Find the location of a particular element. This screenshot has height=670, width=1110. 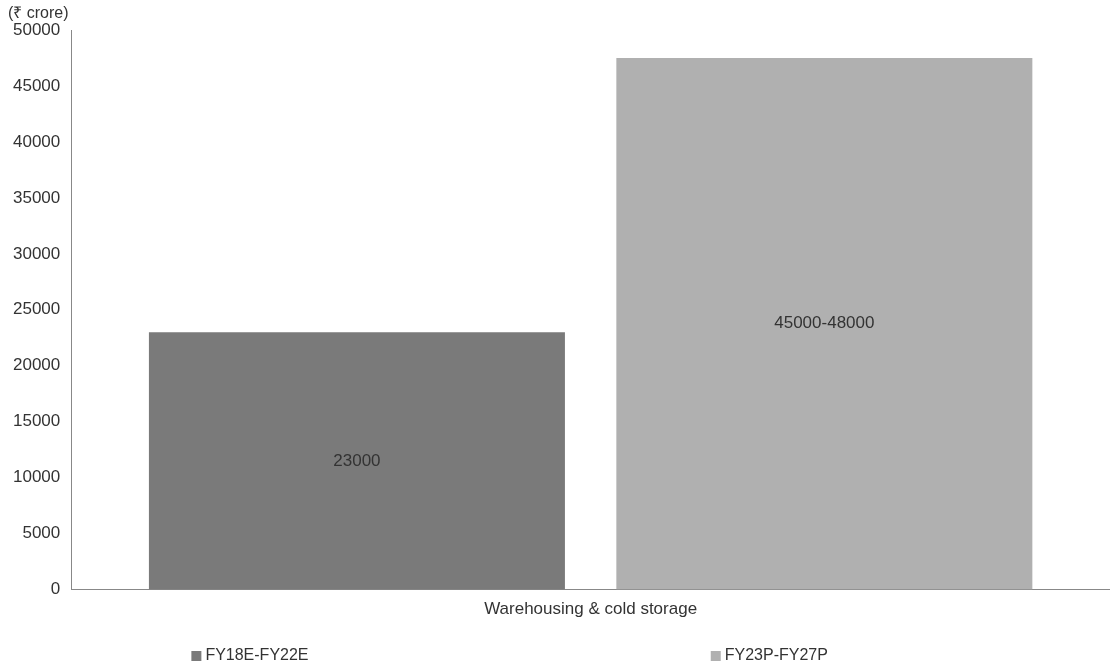

y-tick-label: 0 is located at coordinates (55, 589).